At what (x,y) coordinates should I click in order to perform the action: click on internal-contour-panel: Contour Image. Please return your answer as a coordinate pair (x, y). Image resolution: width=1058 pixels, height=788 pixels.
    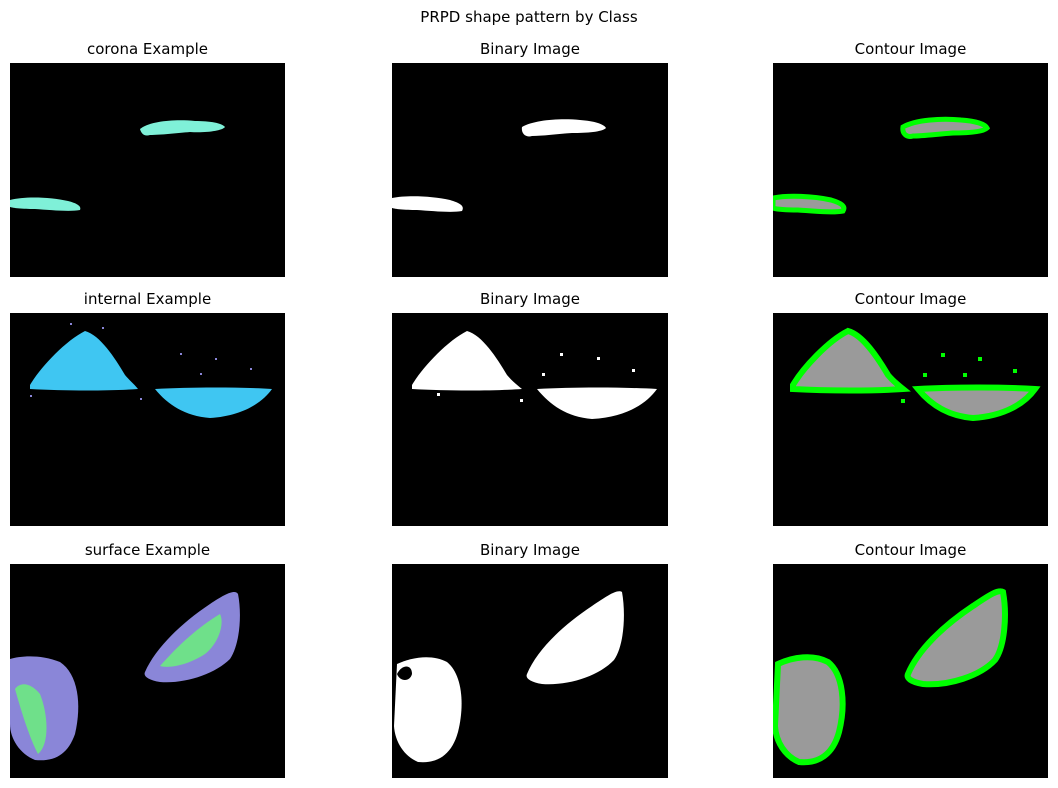
    Looking at the image, I should click on (910, 408).